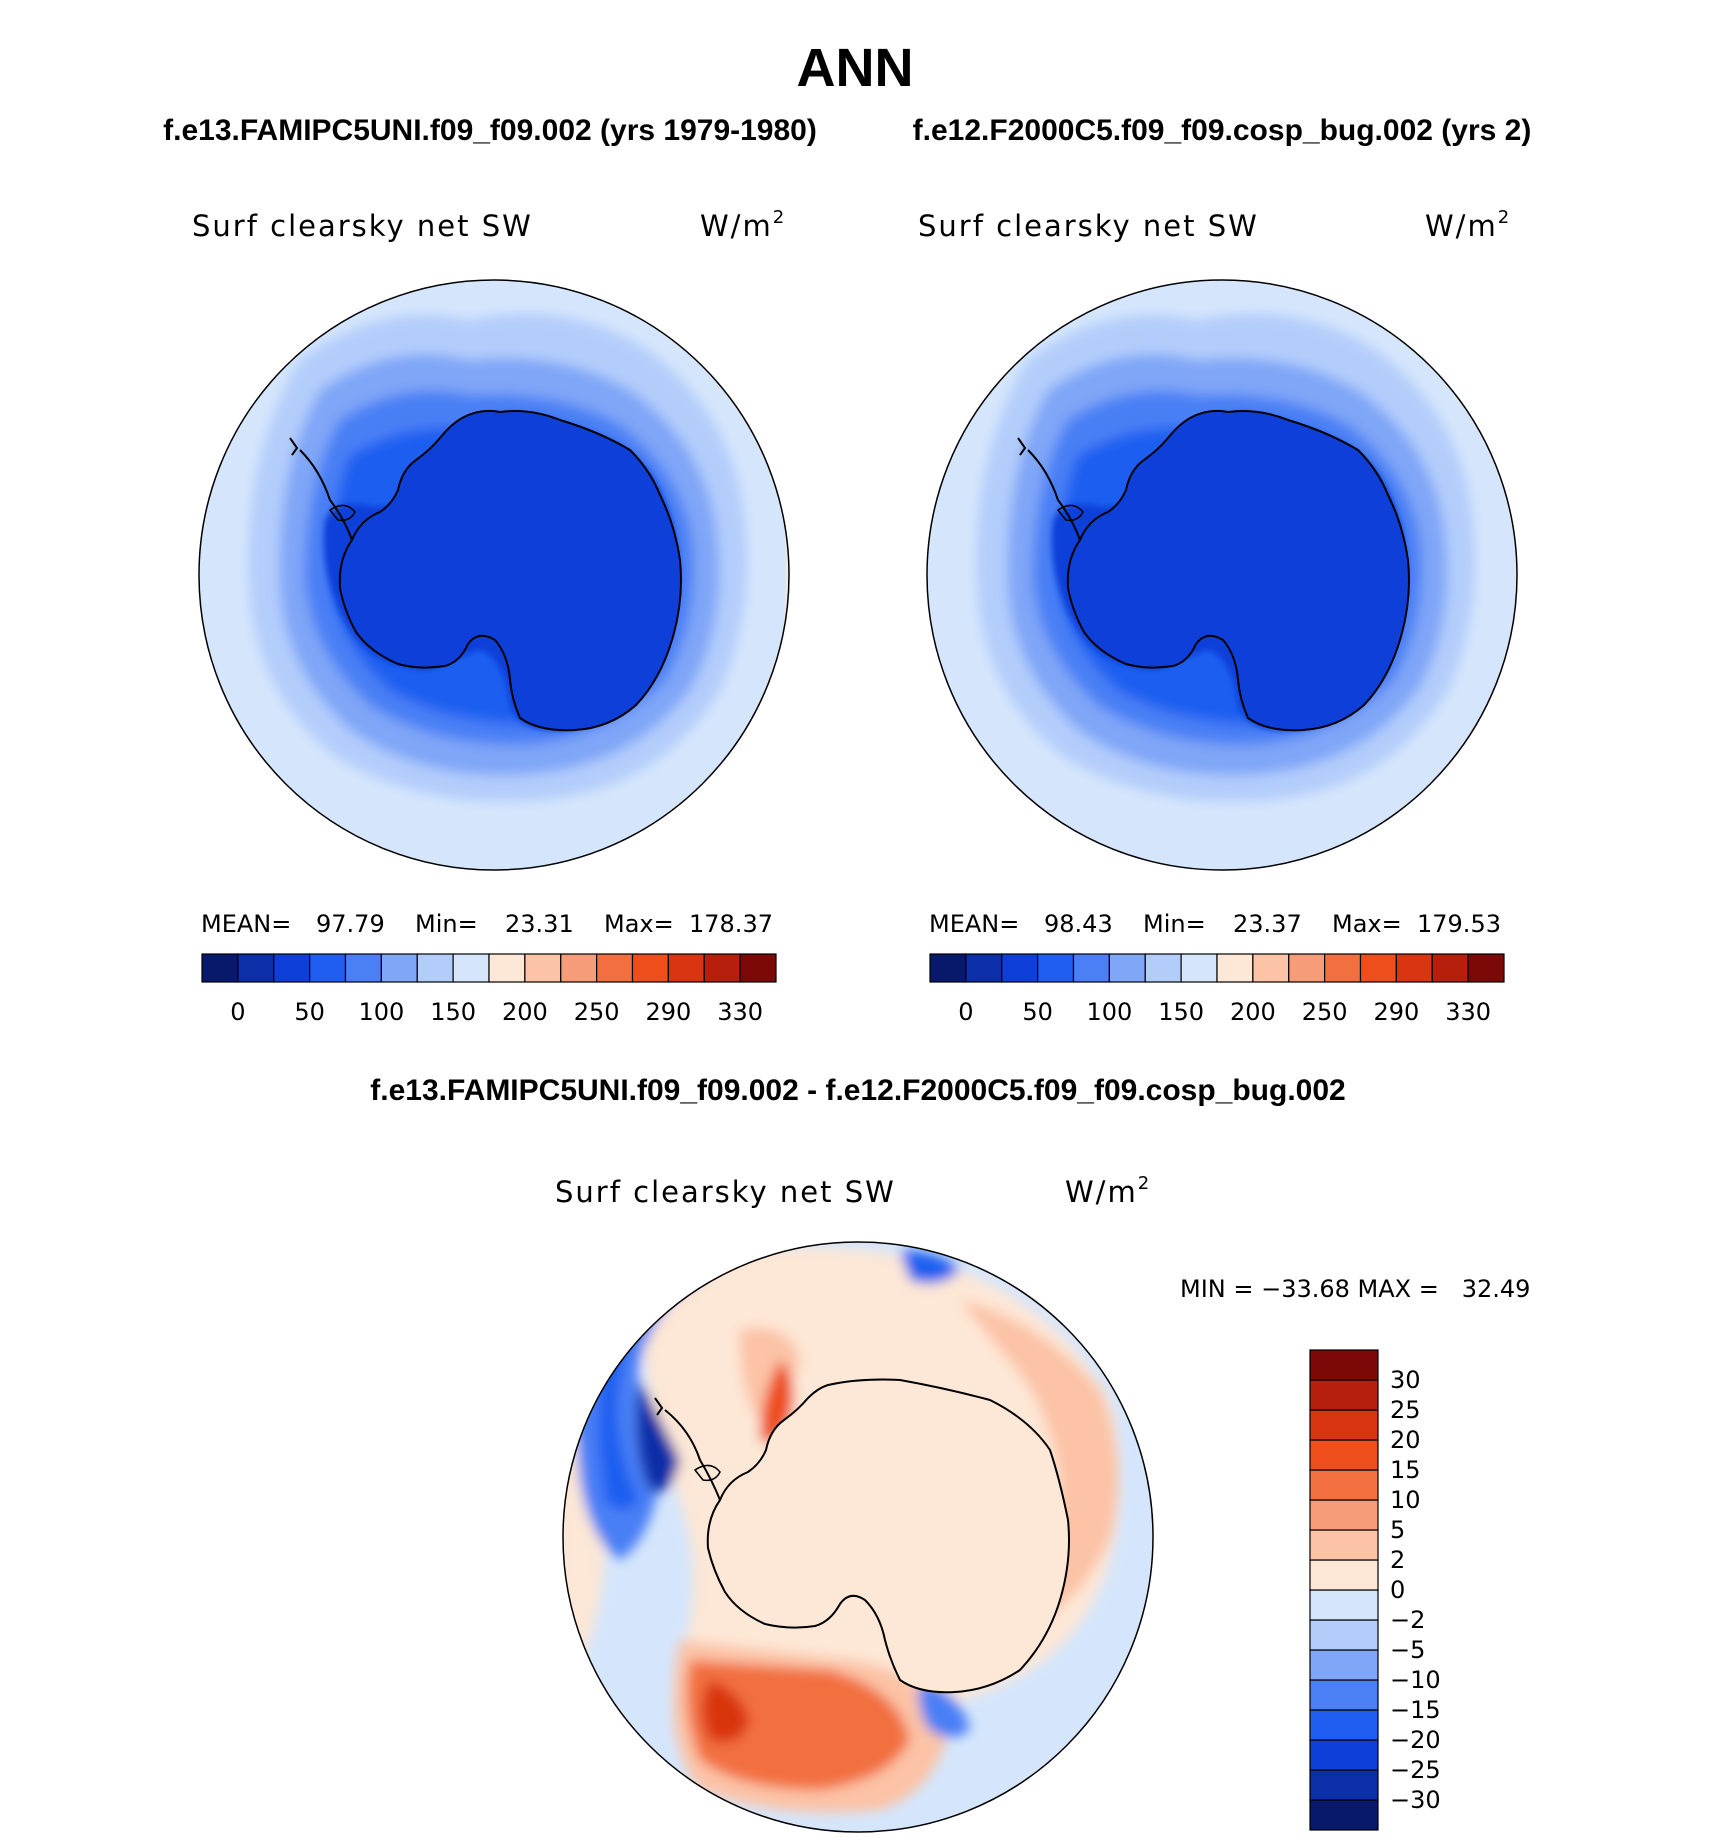 Image resolution: width=1710 pixels, height=1840 pixels. What do you see at coordinates (1415, 1770) in the screenshot?
I see `colorbar-tick-label: −25` at bounding box center [1415, 1770].